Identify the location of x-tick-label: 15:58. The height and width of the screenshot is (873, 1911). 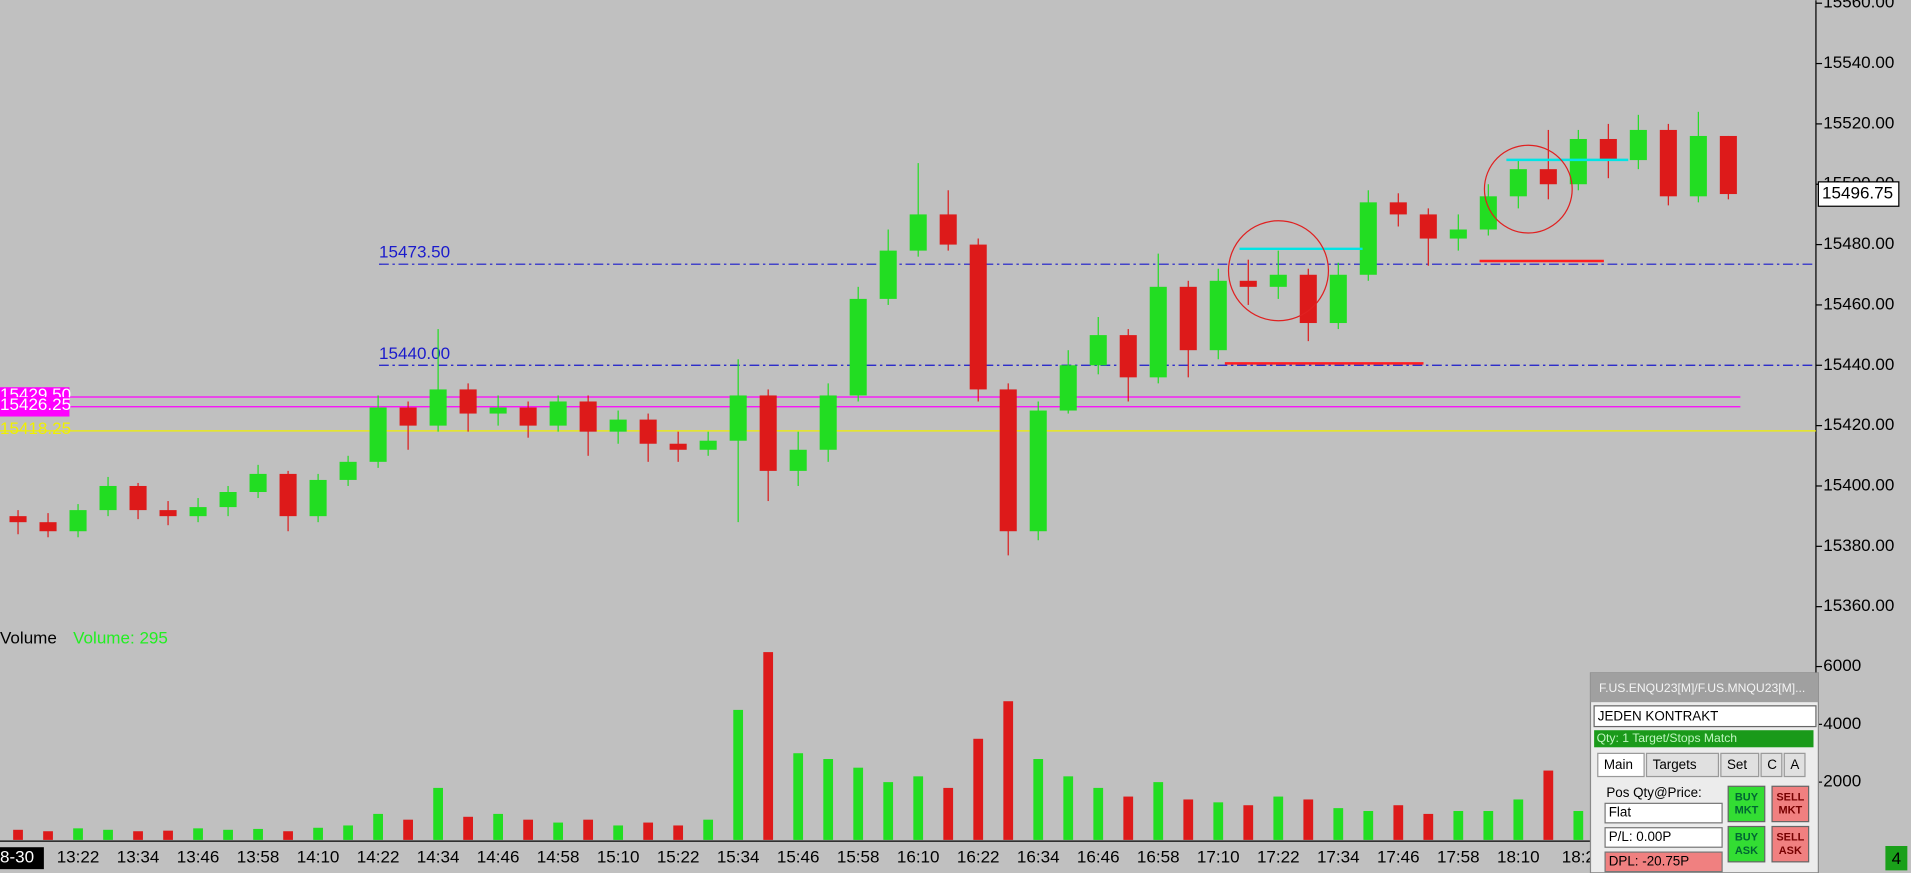
(858, 857).